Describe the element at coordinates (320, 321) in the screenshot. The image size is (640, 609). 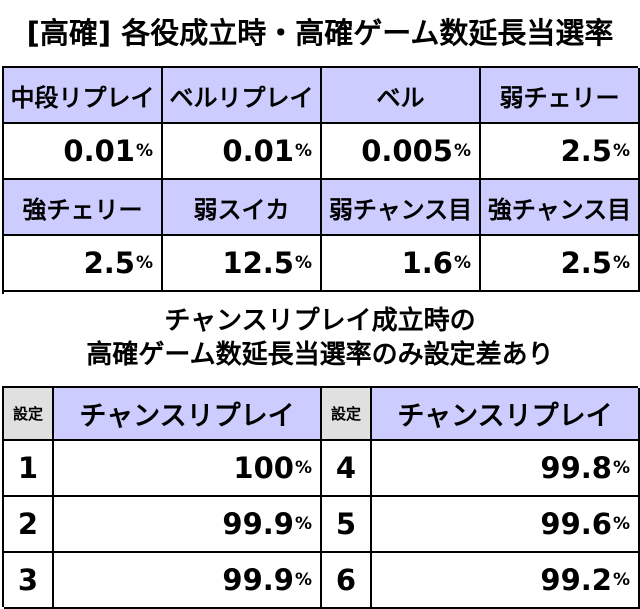
I see `subtitle-line: チャンスリプレイ成立時の` at that location.